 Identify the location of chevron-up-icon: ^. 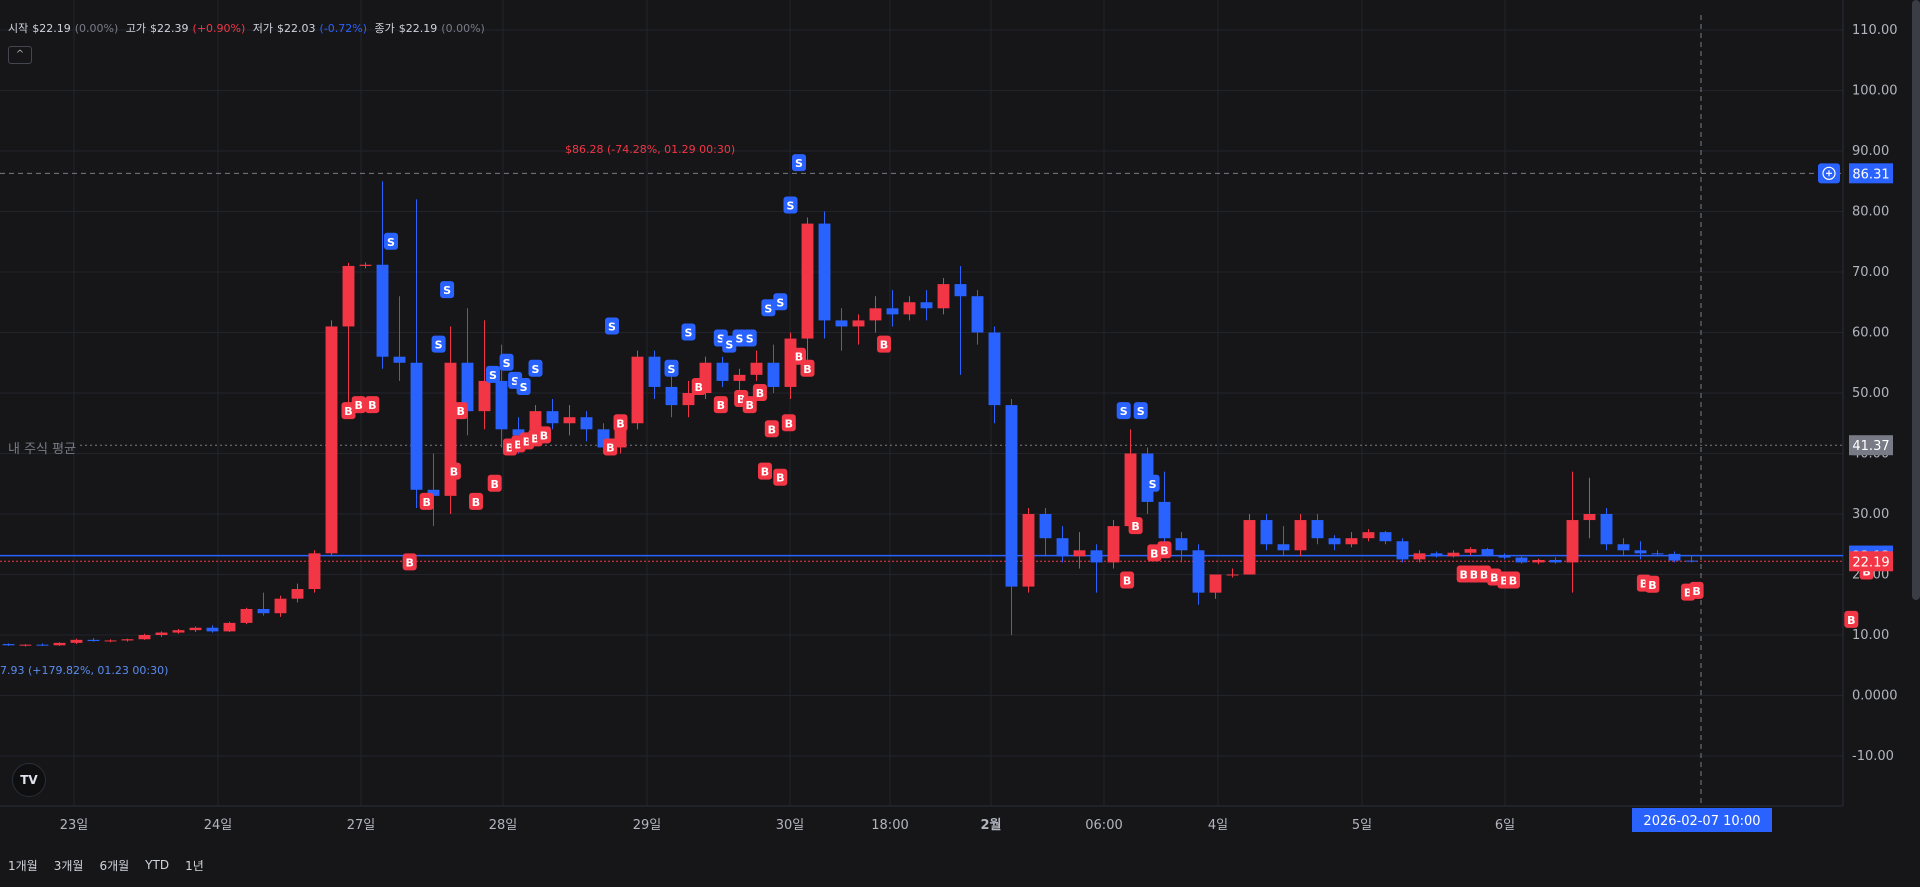
(20, 54).